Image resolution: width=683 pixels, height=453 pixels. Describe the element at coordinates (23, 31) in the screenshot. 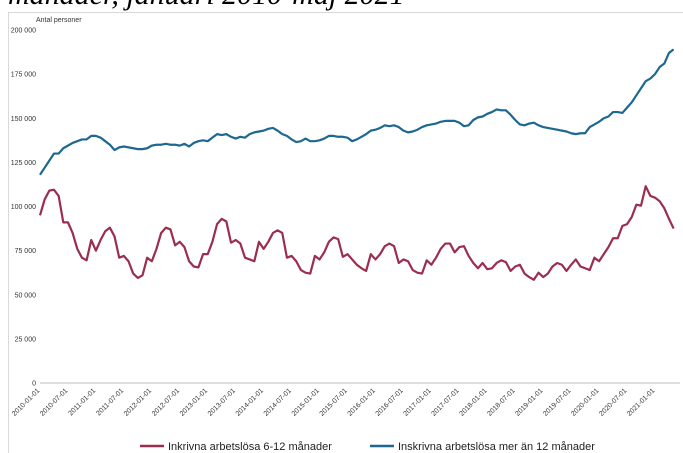

I see `y-tick-label: 200 000` at that location.